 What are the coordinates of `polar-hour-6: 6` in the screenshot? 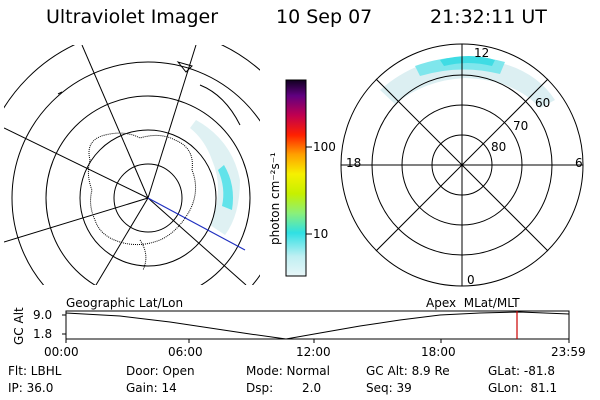 It's located at (579, 163).